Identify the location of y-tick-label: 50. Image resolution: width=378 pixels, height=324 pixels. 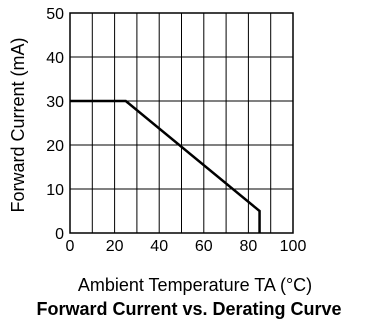
(55, 14).